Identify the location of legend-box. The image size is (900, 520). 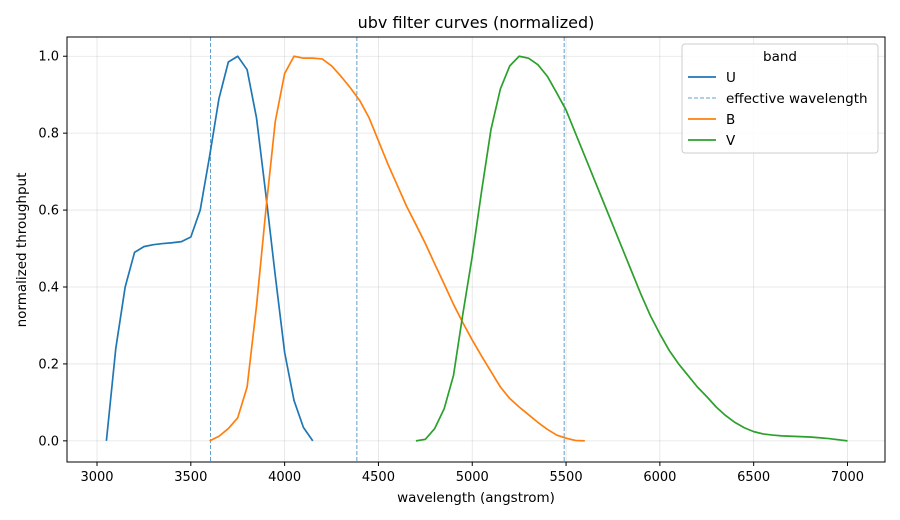
(780, 98).